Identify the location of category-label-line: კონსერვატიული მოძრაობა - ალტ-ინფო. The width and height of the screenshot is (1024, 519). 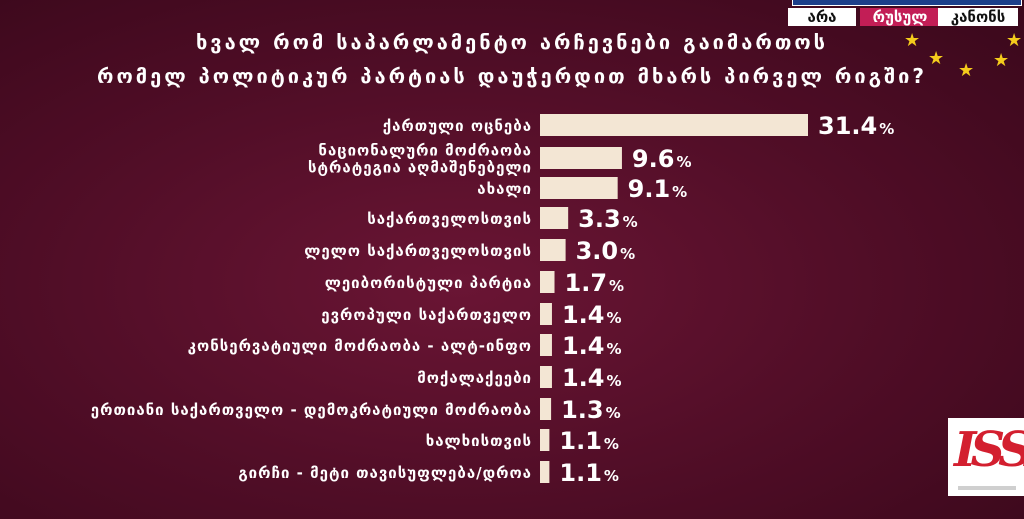
(360, 346).